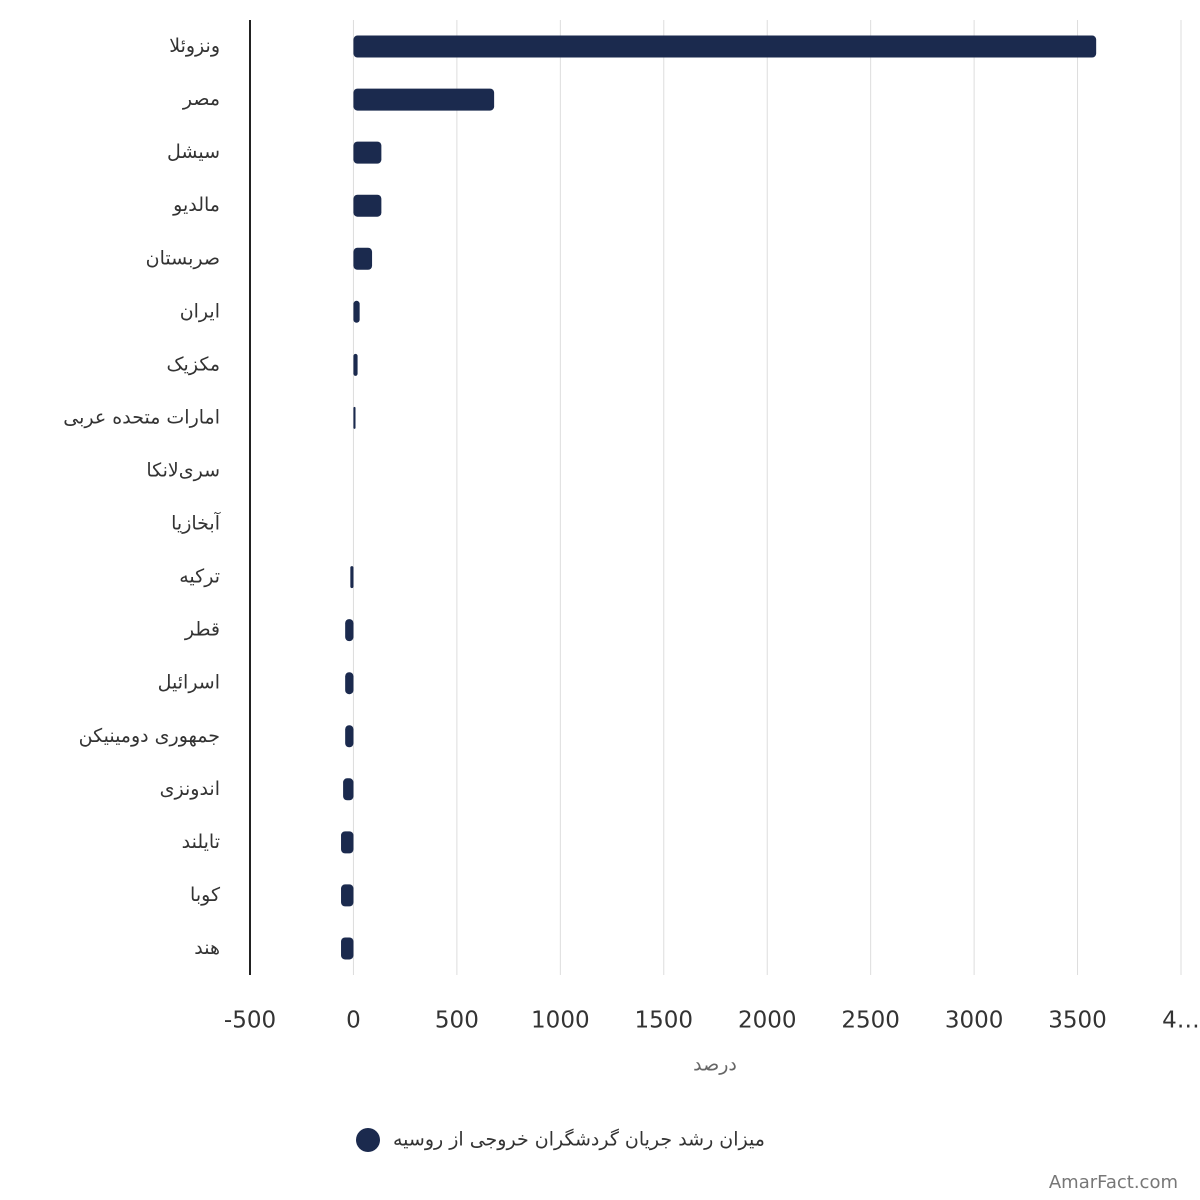 The width and height of the screenshot is (1200, 1200). What do you see at coordinates (202, 630) in the screenshot?
I see `y-tick-label: قطر` at bounding box center [202, 630].